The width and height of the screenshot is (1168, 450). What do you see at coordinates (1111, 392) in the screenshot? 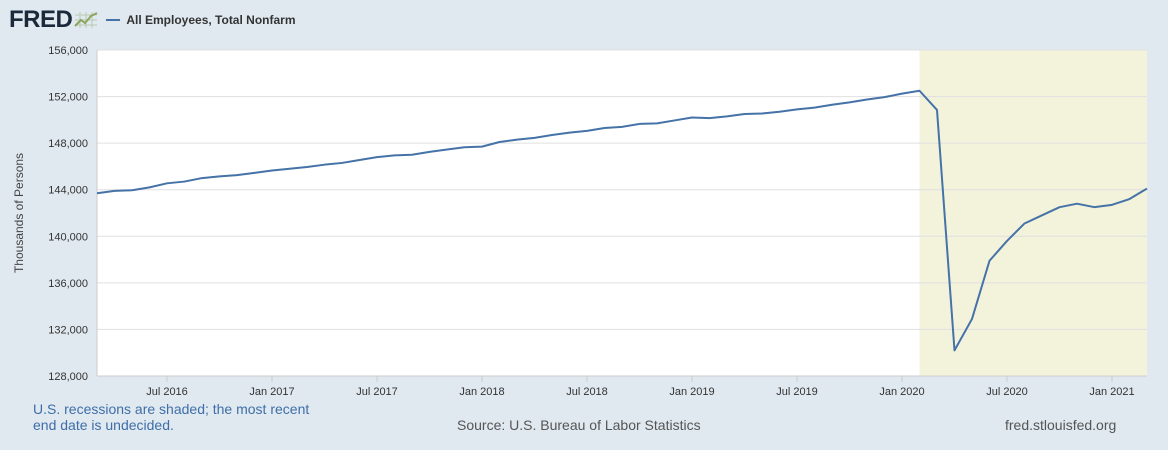
I see `x-tick-label: Jan 2021` at bounding box center [1111, 392].